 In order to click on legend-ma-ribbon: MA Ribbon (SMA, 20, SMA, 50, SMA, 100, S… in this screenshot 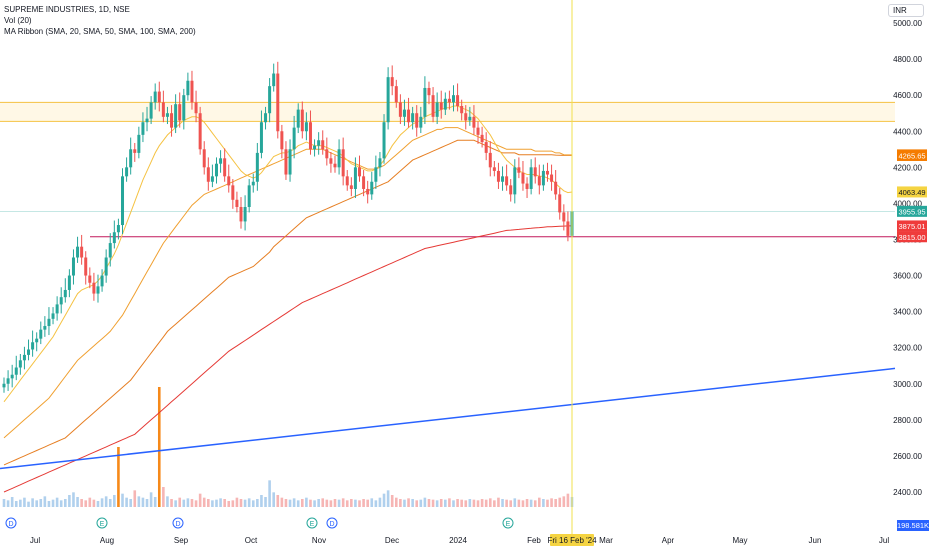, I will do `click(100, 31)`.